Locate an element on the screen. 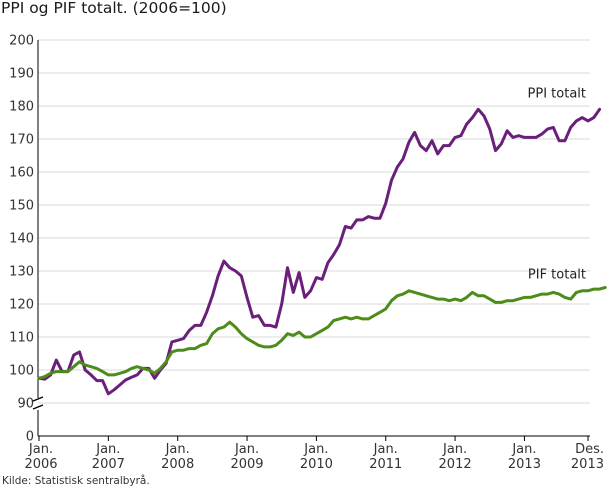  x-tick-label: Des. is located at coordinates (589, 449).